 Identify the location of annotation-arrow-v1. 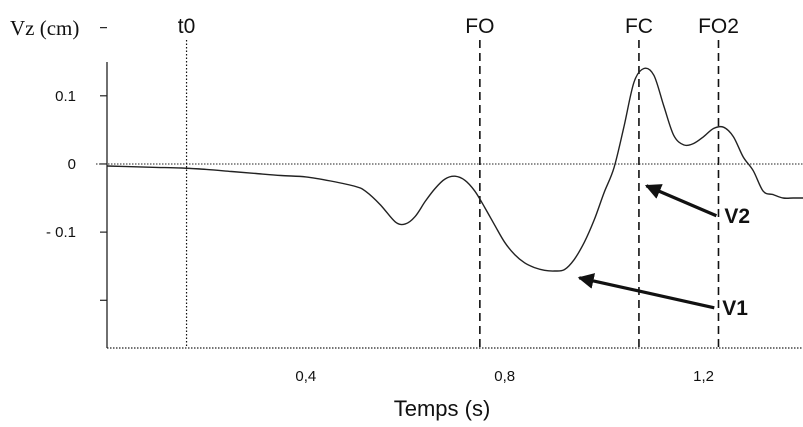
(646, 291).